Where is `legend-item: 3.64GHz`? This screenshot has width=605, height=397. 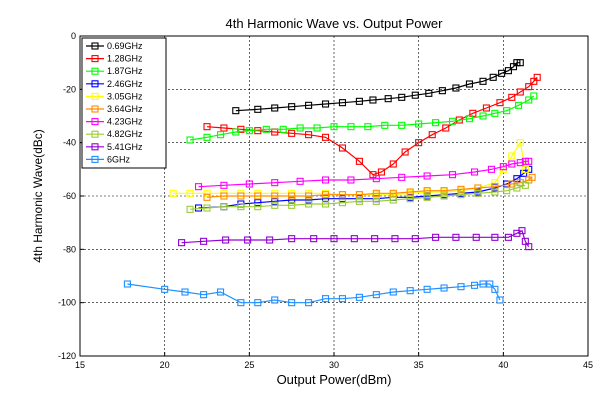
legend-item: 3.64GHz is located at coordinates (114, 109).